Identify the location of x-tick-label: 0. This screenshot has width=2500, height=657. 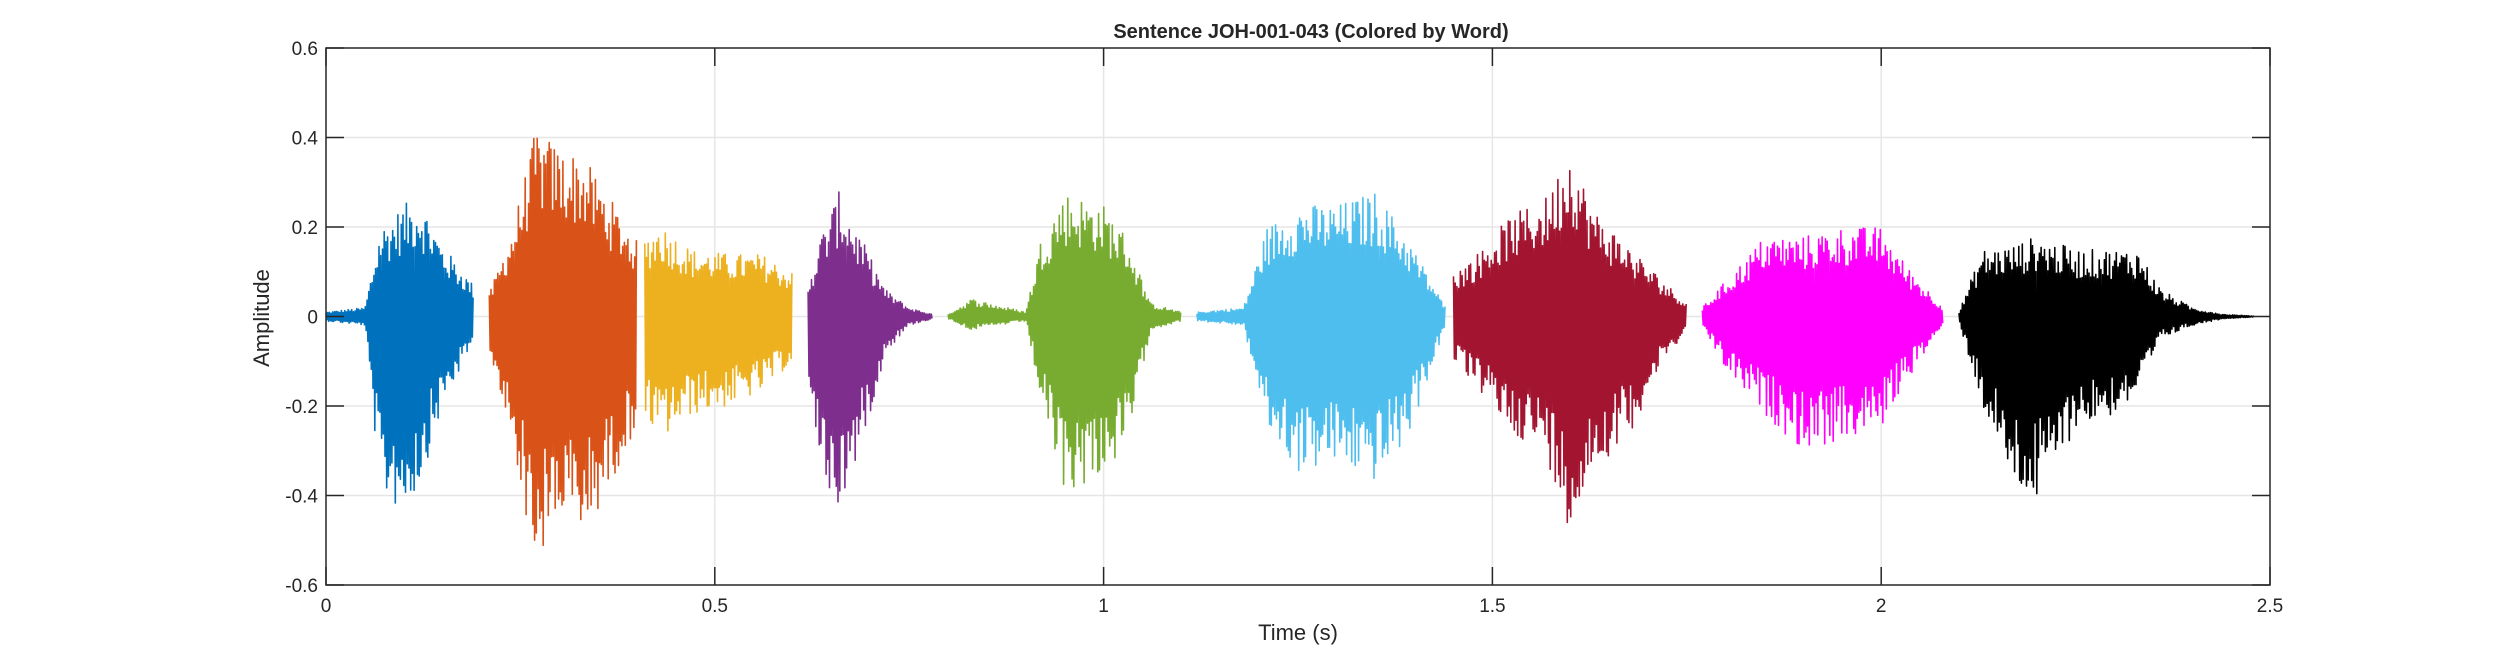
(326, 606).